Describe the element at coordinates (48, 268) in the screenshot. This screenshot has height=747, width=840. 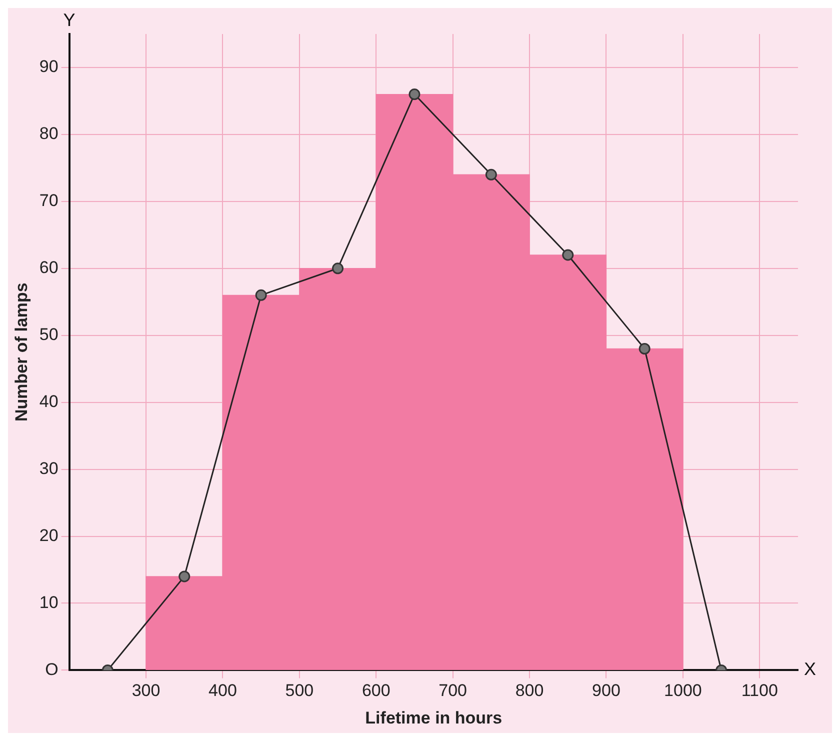
I see `y-tick-label: 60` at that location.